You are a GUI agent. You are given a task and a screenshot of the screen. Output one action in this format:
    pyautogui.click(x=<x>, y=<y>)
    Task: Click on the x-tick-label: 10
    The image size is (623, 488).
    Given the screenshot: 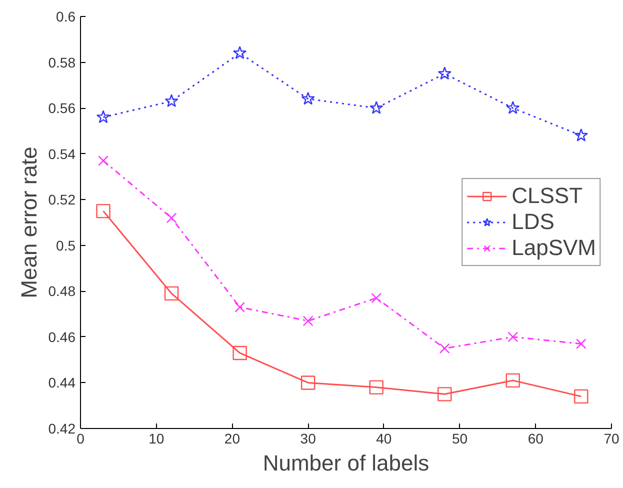 What is the action you would take?
    pyautogui.click(x=156, y=438)
    